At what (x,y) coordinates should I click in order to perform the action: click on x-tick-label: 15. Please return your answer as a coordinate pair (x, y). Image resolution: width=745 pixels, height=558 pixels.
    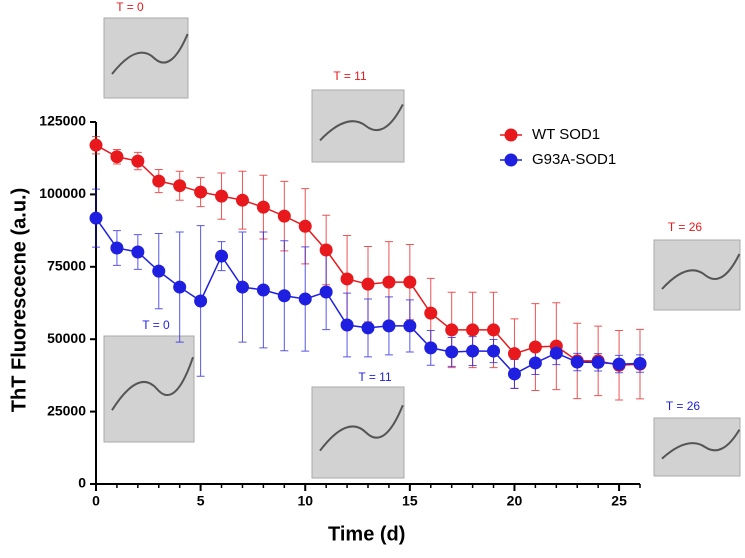
    Looking at the image, I should click on (410, 501).